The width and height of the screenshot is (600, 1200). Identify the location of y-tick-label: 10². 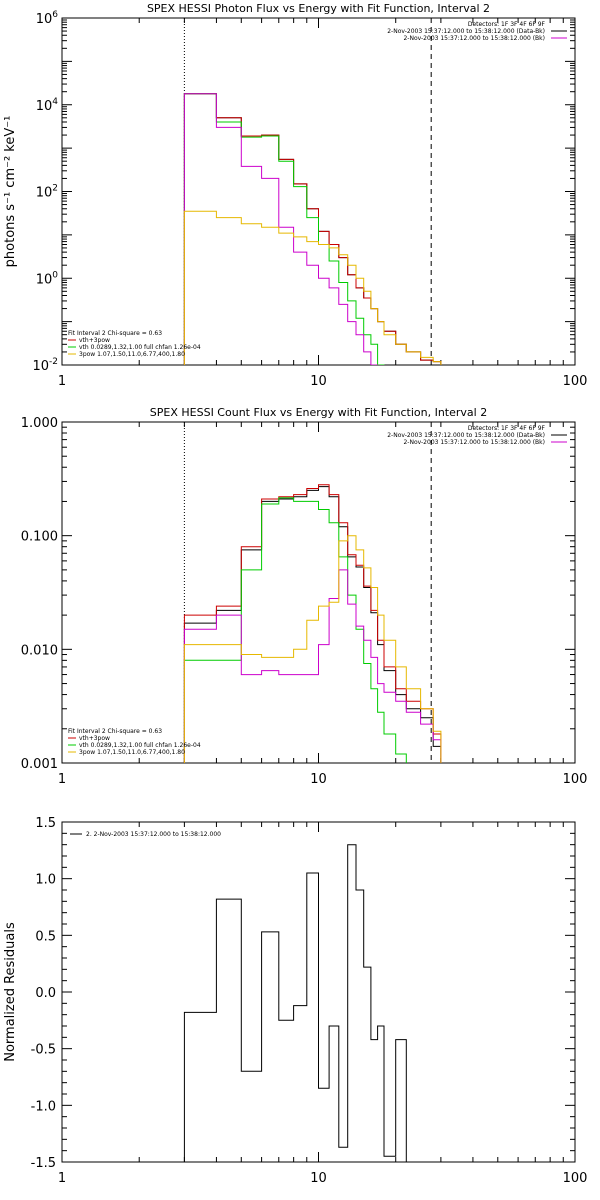
(47, 192).